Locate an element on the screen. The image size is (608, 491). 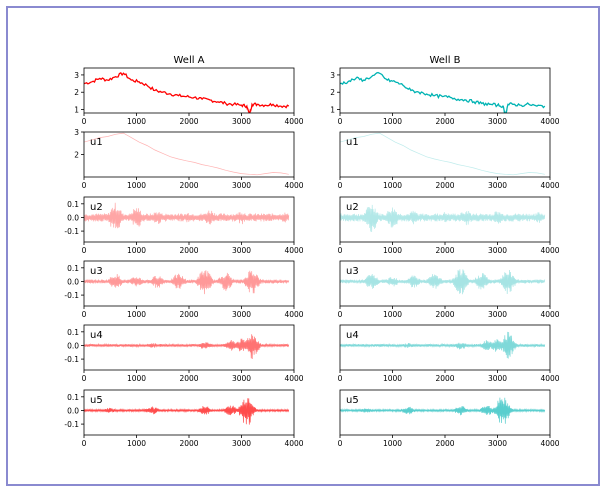
panel-label: u5 is located at coordinates (96, 400).